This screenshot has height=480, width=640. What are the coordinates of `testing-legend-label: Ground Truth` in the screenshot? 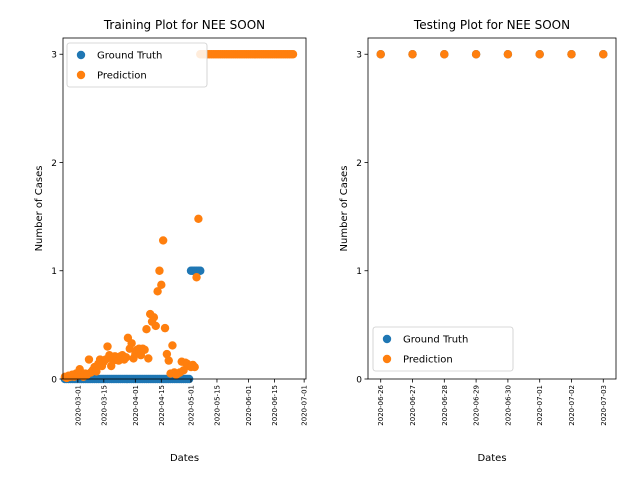 It's located at (435, 340).